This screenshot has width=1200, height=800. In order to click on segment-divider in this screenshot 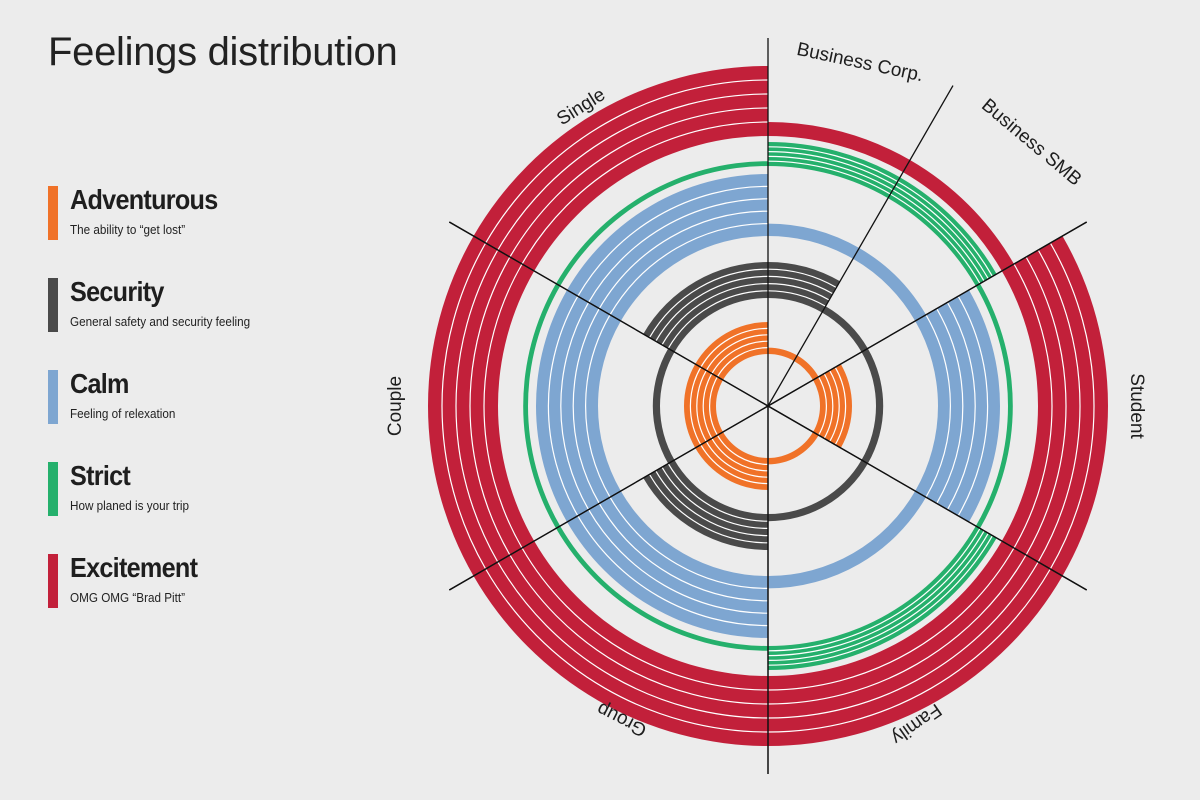, I will do `click(608, 314)`.